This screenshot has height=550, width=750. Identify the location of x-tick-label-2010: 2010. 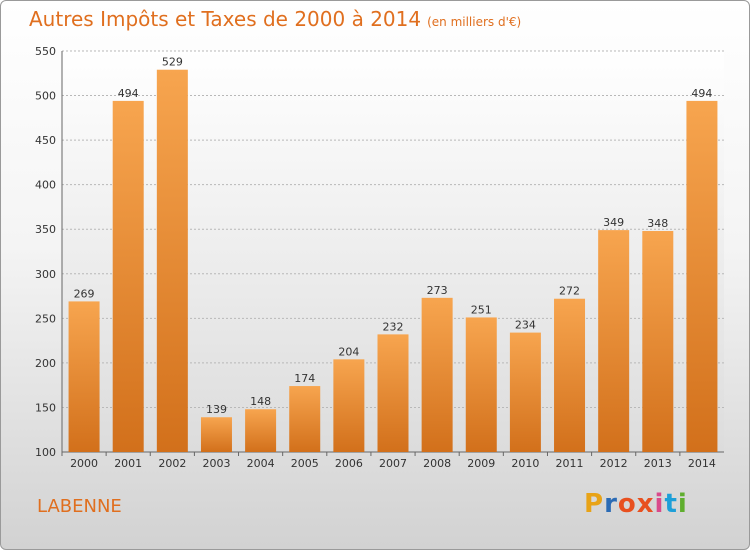
(525, 463).